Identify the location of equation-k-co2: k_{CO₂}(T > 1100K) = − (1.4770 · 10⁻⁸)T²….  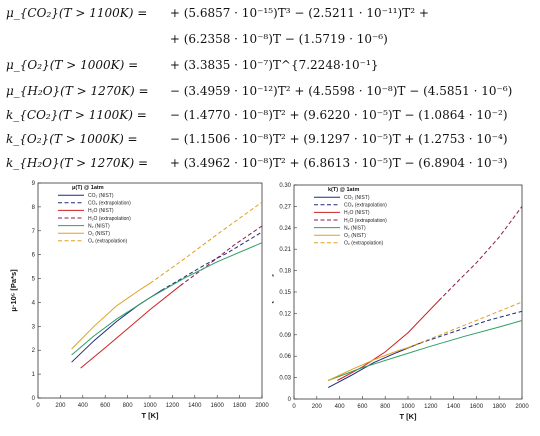
(257, 115).